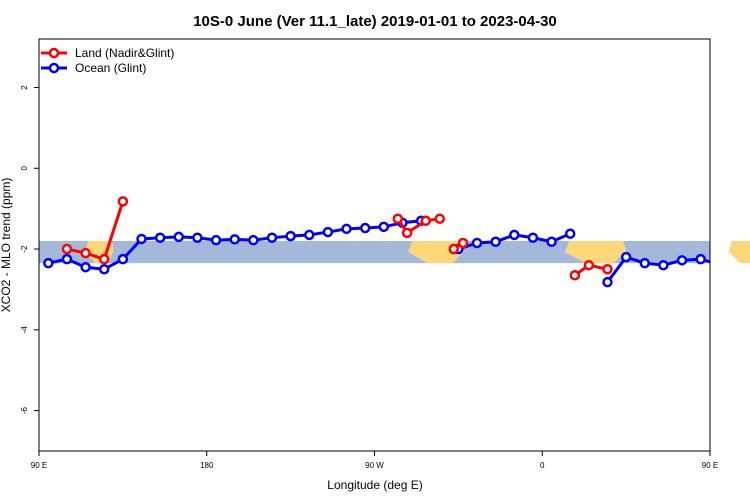 This screenshot has width=750, height=500. What do you see at coordinates (24, 167) in the screenshot?
I see `y-tick-label: 0` at bounding box center [24, 167].